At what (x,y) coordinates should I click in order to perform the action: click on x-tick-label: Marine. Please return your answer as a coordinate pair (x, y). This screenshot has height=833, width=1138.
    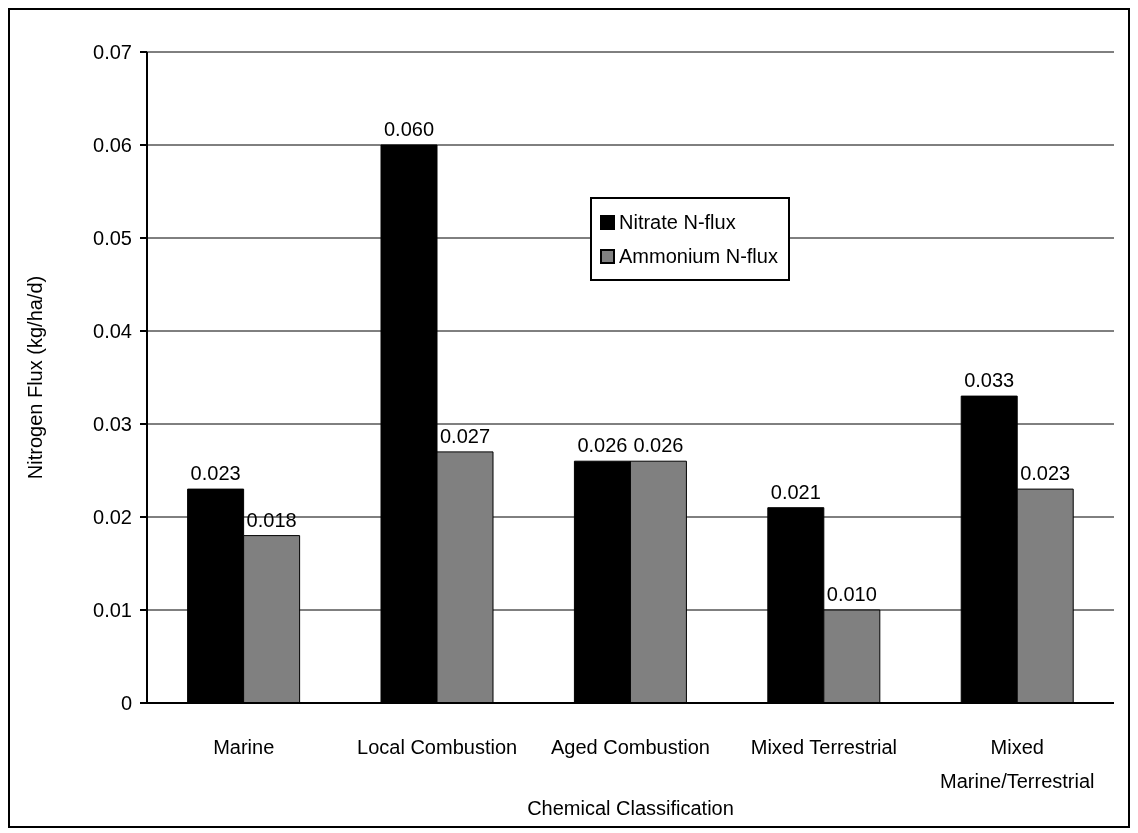
    Looking at the image, I should click on (244, 747).